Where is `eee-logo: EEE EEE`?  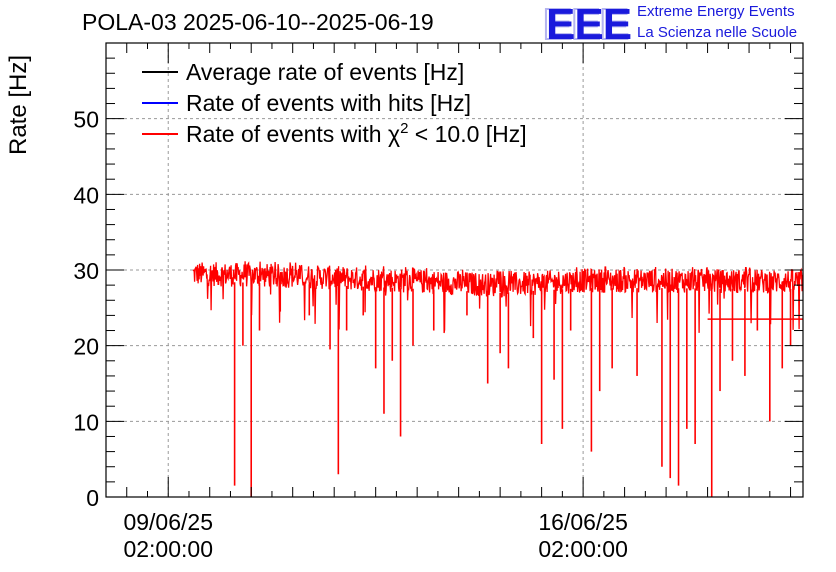 eee-logo: EEE EEE is located at coordinates (588, 25).